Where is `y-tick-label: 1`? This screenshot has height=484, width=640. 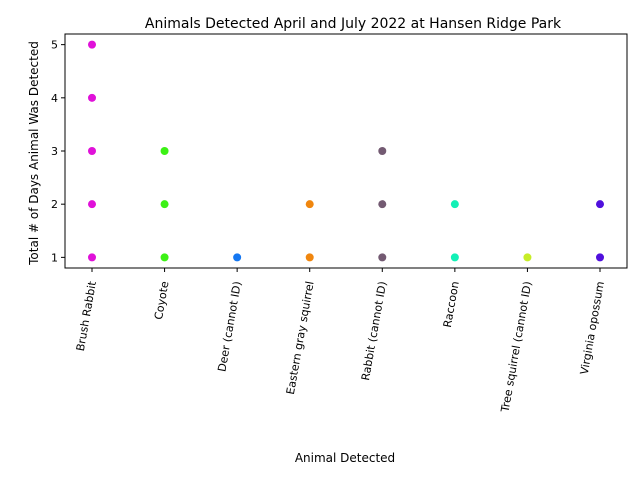 y-tick-label: 1 is located at coordinates (54, 257).